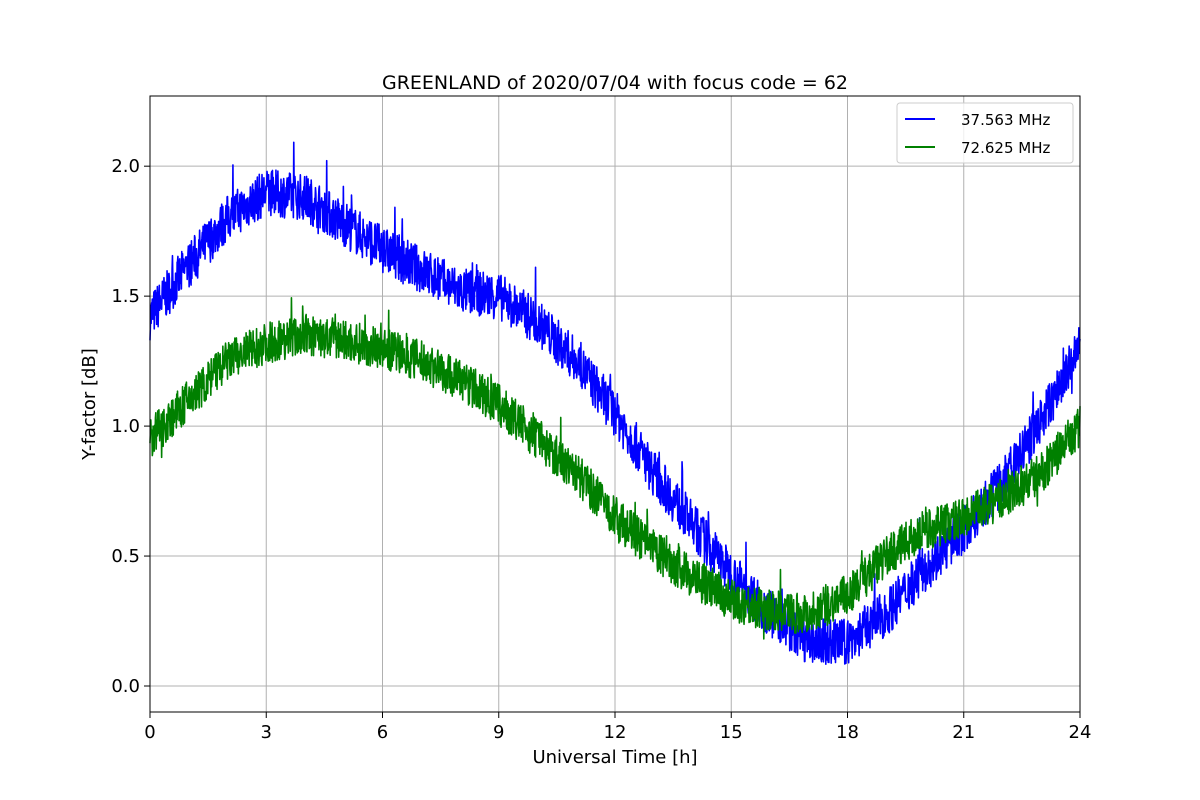 The image size is (1200, 800). I want to click on y-tick-label: 2.0, so click(125, 166).